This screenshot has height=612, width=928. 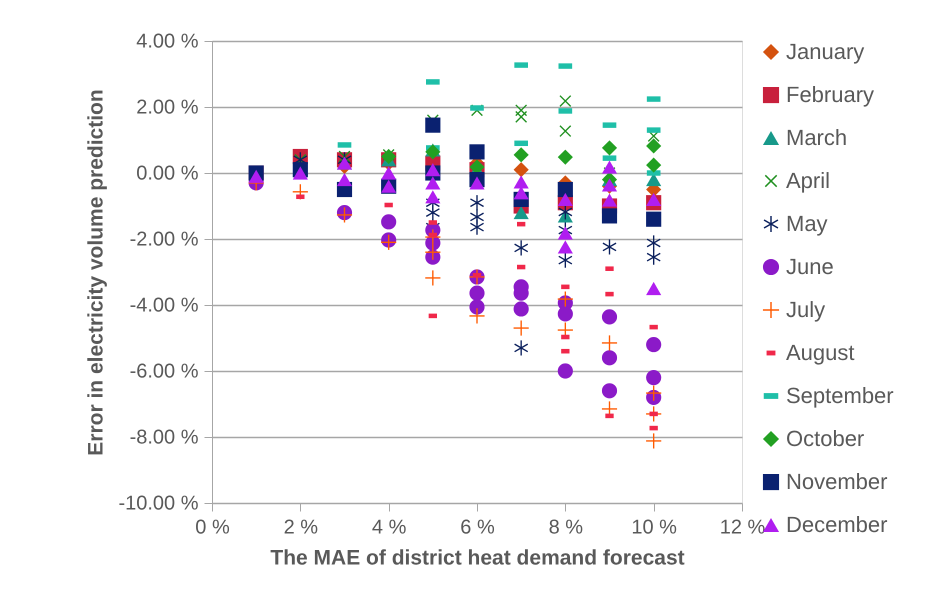 What do you see at coordinates (808, 180) in the screenshot?
I see `legend-label: April` at bounding box center [808, 180].